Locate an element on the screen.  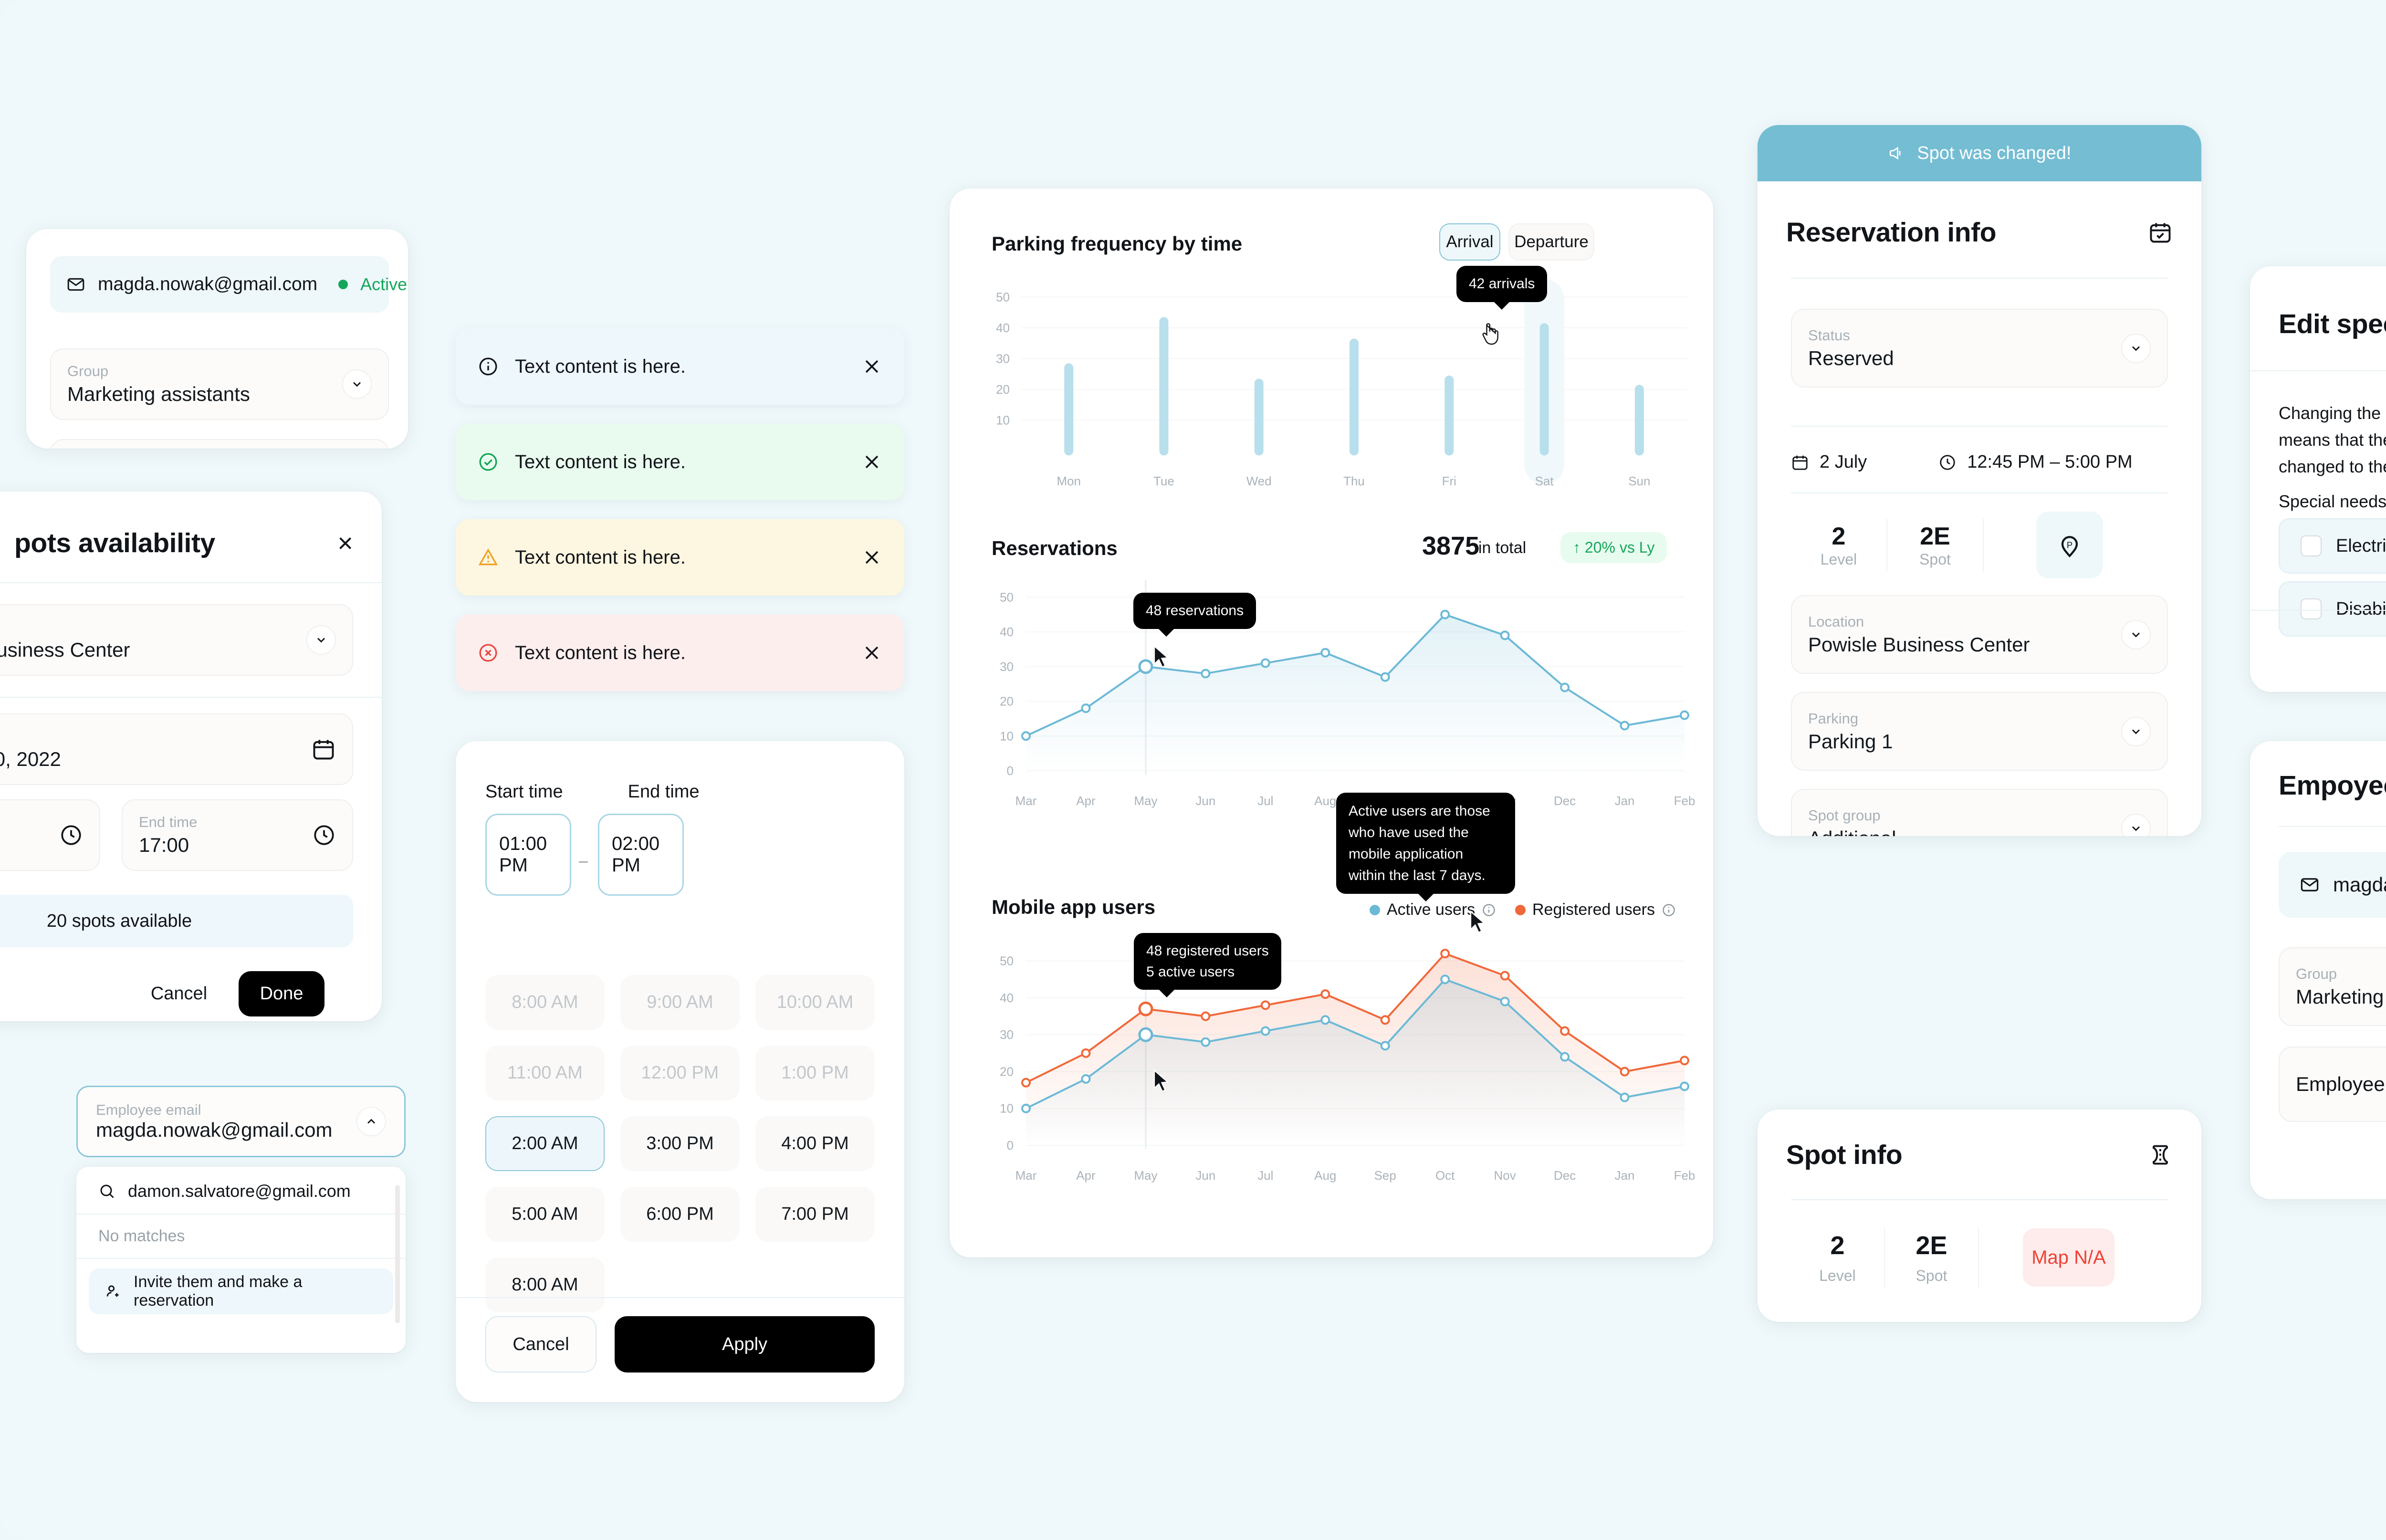
divider is located at coordinates (1886, 545).